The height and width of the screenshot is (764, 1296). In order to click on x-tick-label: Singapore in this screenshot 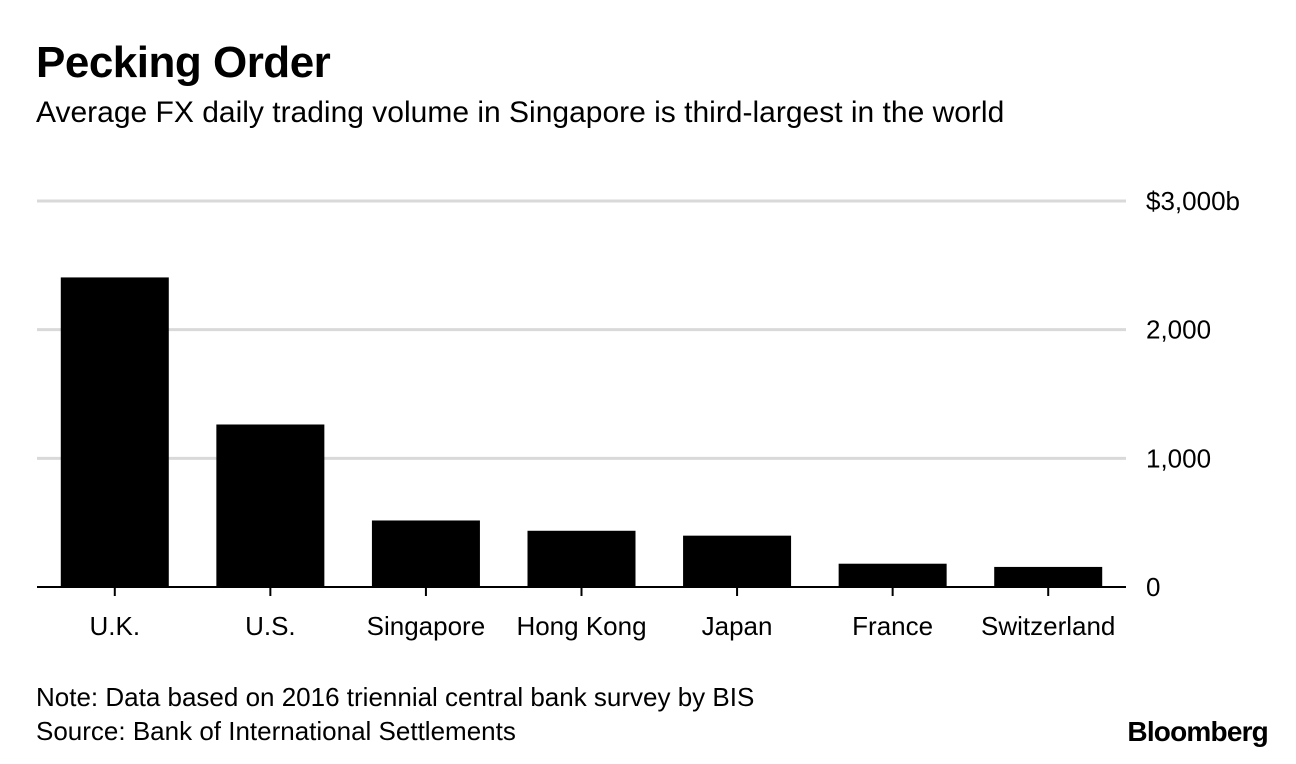, I will do `click(426, 626)`.